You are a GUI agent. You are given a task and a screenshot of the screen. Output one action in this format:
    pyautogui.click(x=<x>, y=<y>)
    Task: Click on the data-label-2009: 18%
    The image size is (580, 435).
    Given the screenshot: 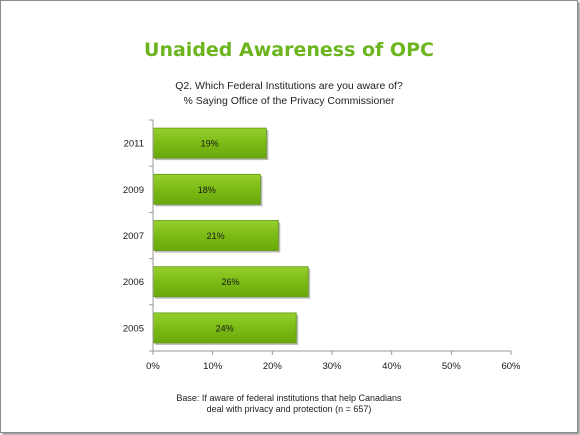 What is the action you would take?
    pyautogui.click(x=207, y=190)
    